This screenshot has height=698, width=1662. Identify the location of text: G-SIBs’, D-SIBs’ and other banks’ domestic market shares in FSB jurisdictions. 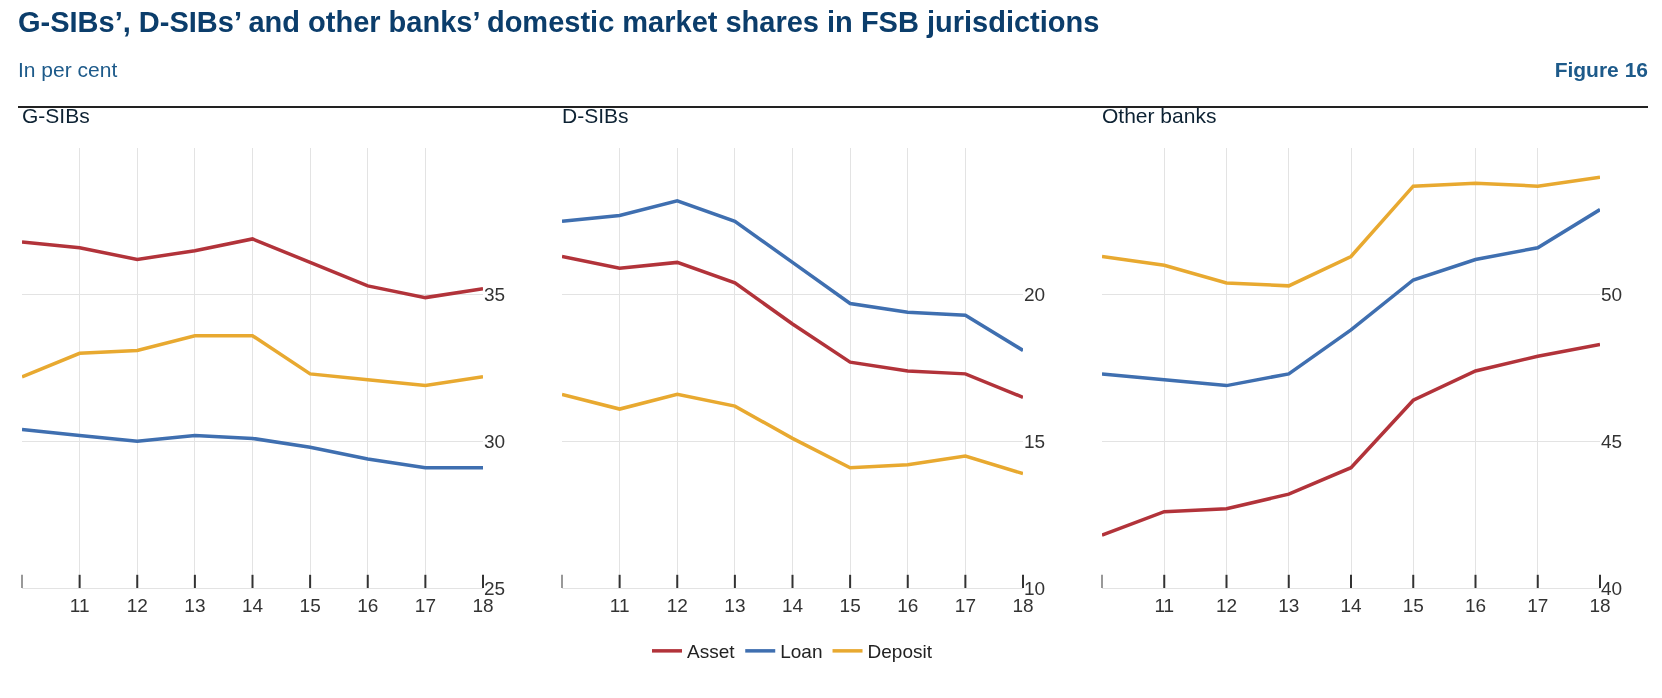
(559, 22).